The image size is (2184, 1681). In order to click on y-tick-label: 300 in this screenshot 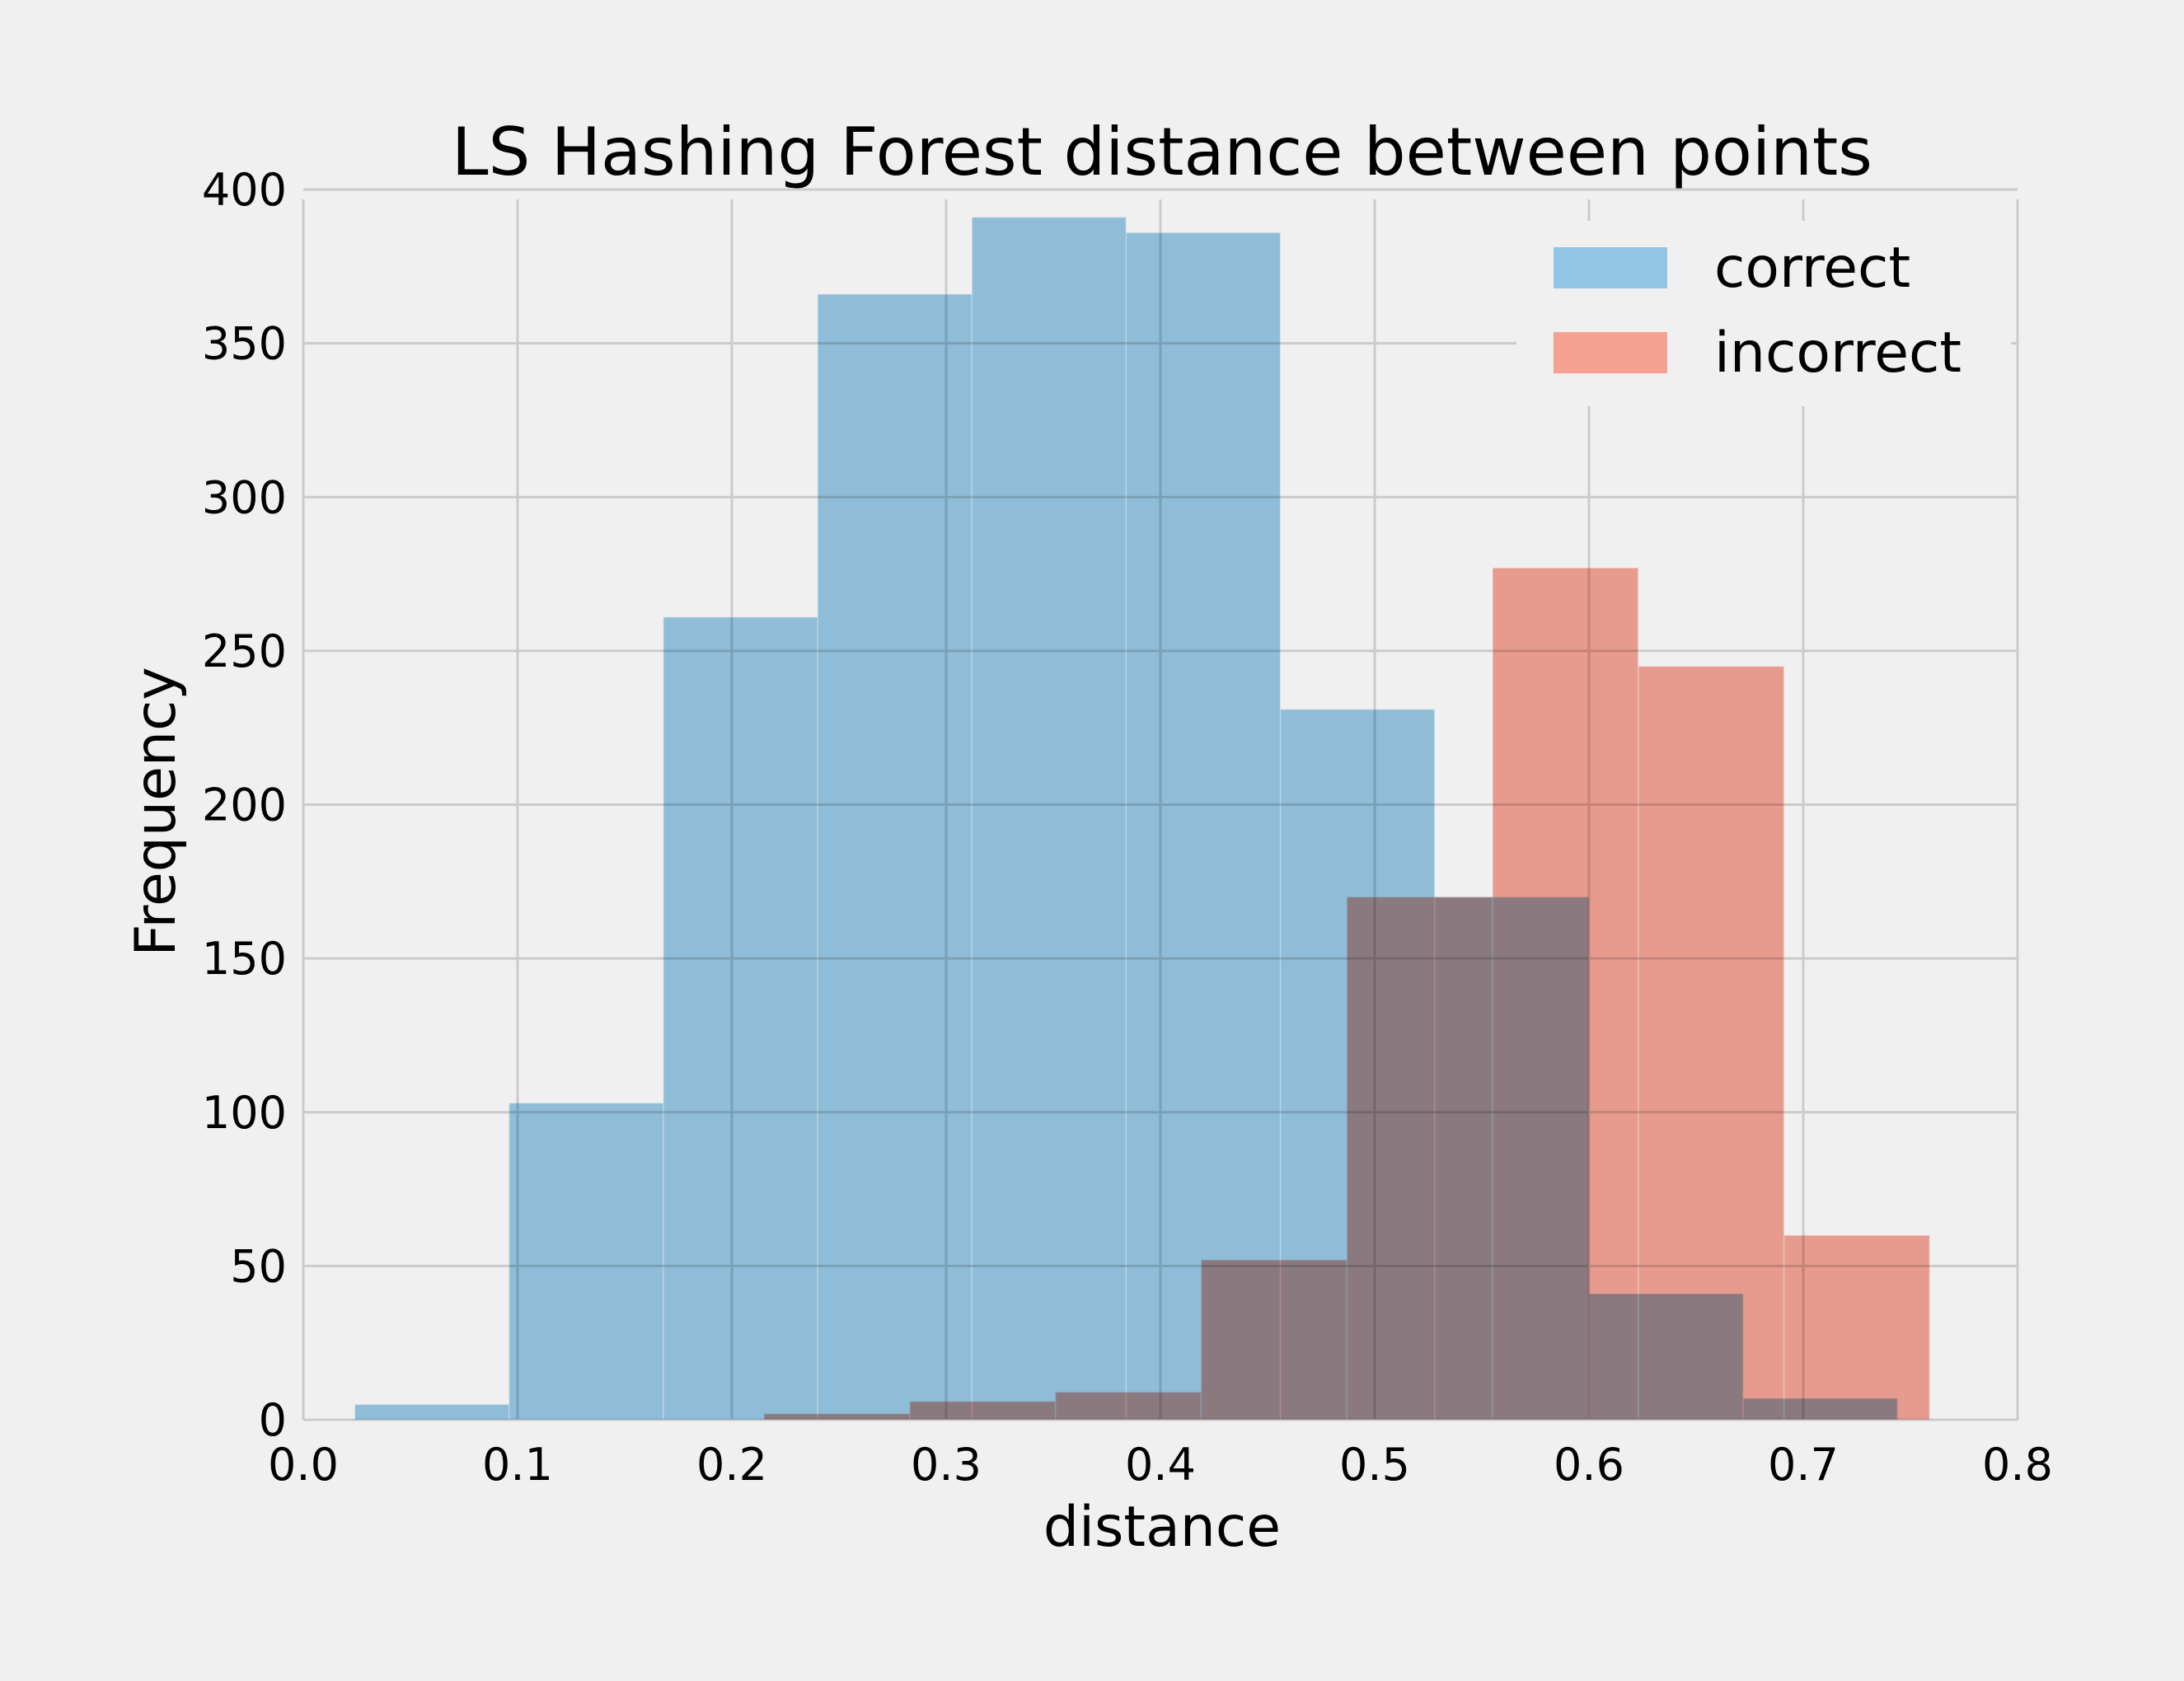, I will do `click(244, 497)`.